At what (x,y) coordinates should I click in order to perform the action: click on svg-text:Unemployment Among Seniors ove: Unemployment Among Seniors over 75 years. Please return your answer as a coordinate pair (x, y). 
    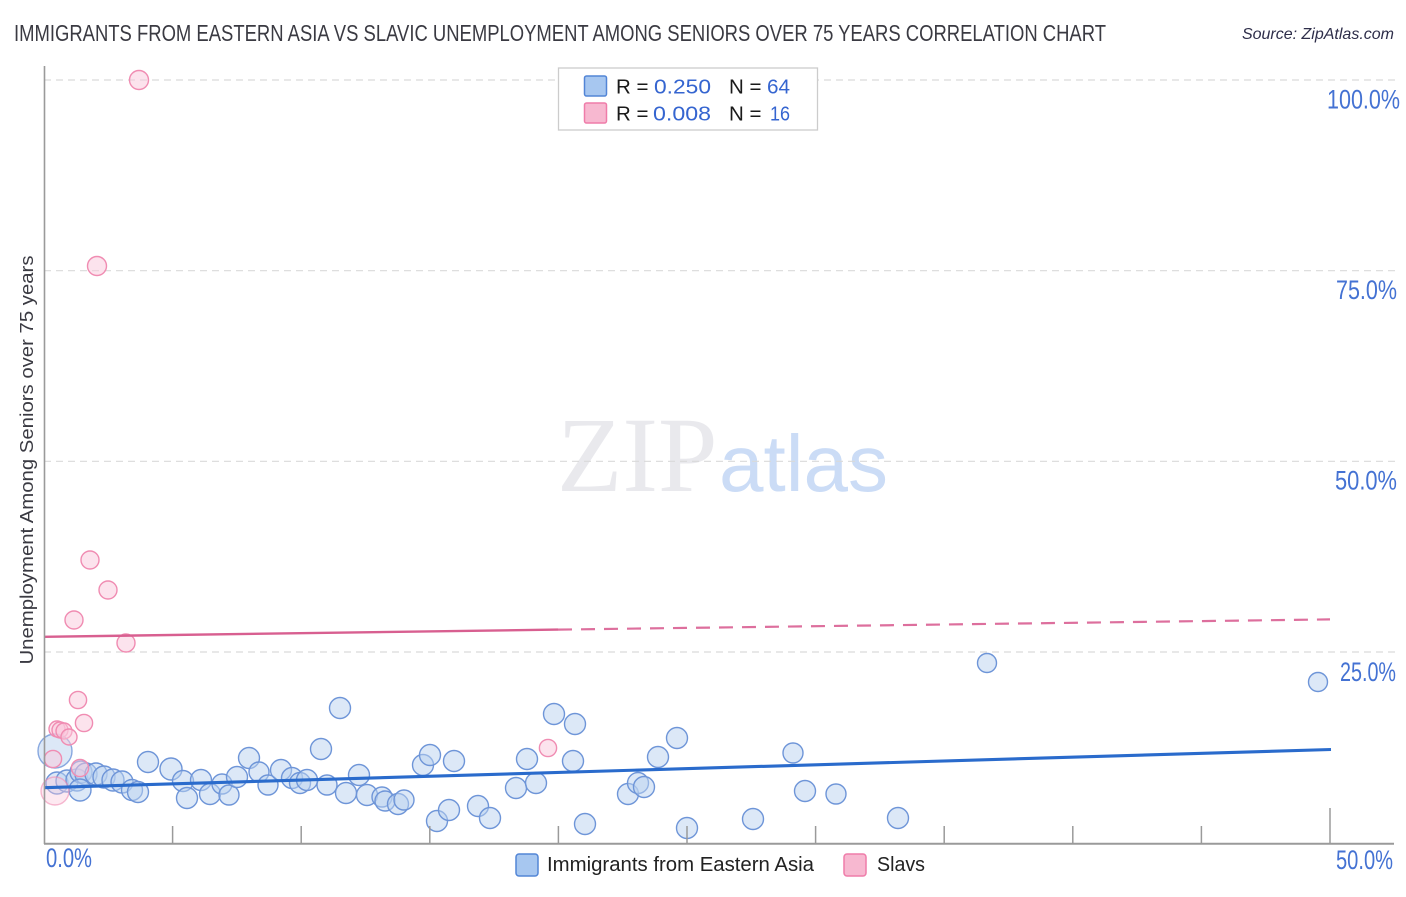
    Looking at the image, I should click on (27, 460).